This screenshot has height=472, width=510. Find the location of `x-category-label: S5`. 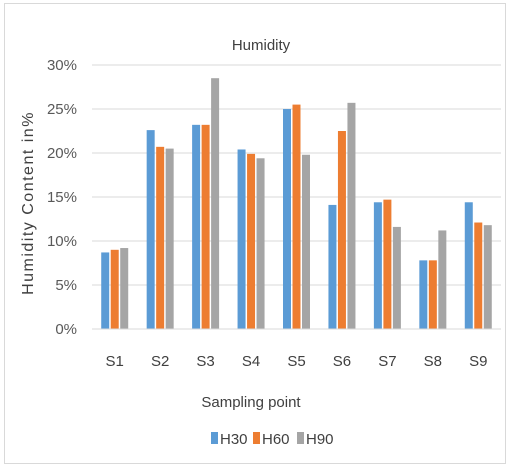

x-category-label: S5 is located at coordinates (296, 361).